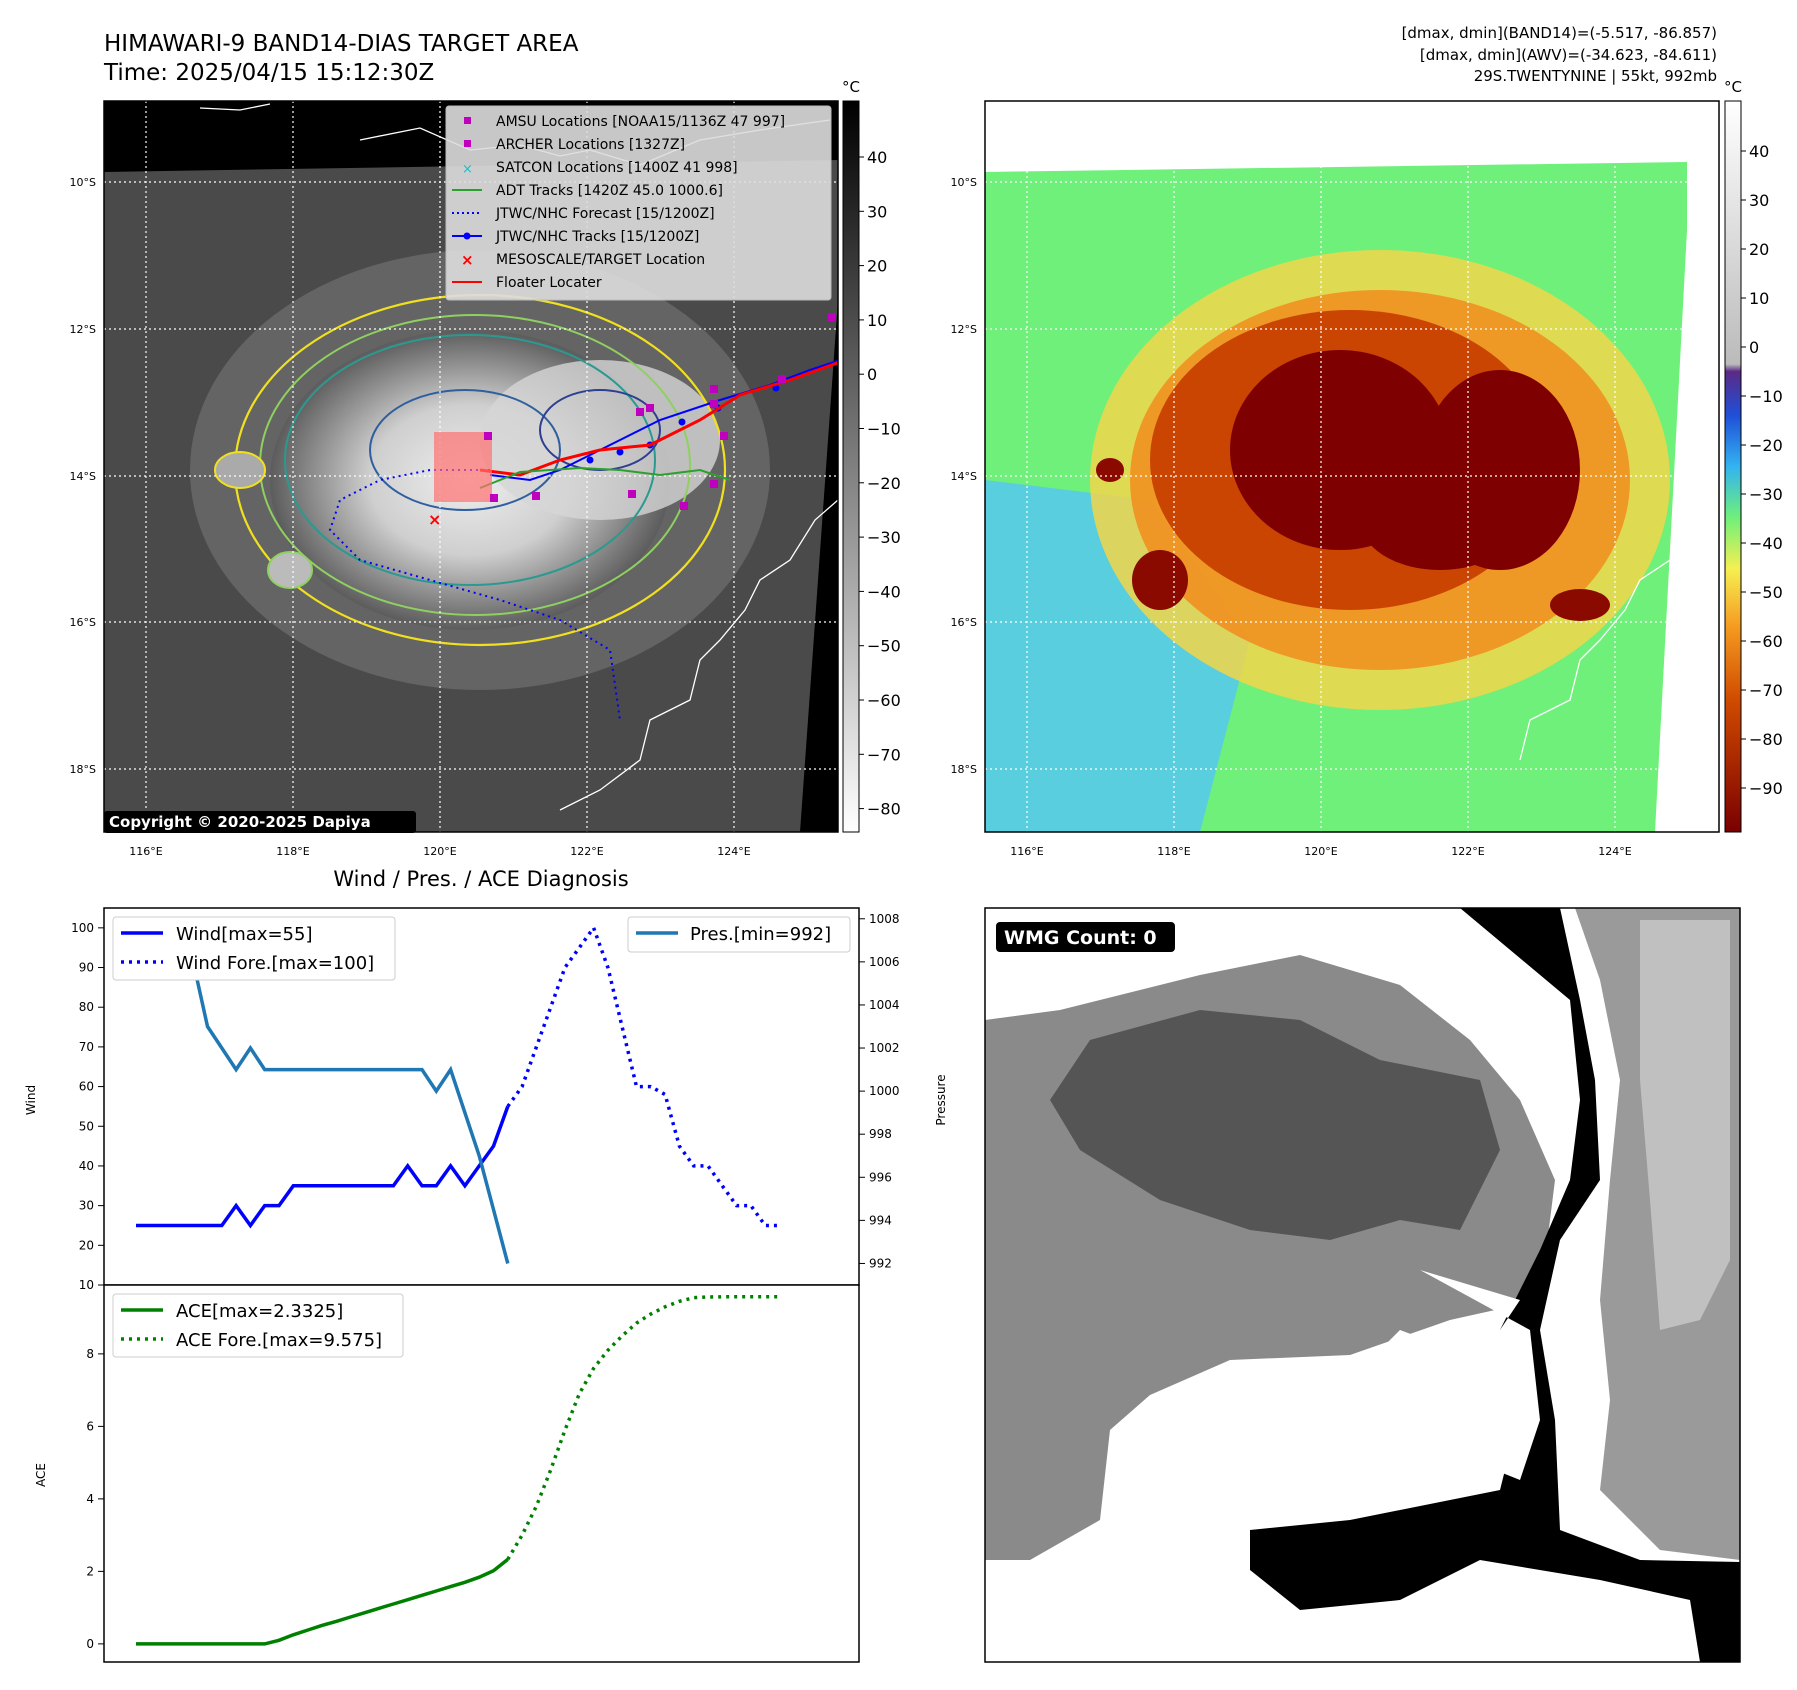  What do you see at coordinates (1733, 466) in the screenshot?
I see `color-colorbar` at bounding box center [1733, 466].